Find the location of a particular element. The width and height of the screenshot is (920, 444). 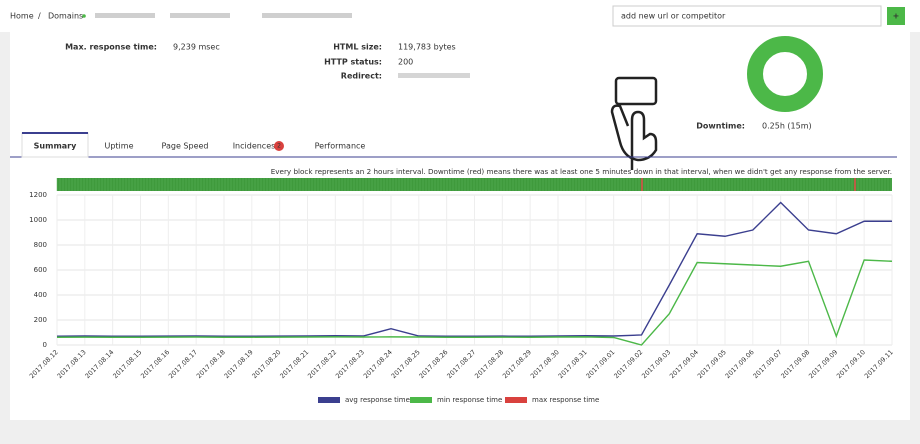

badge is located at coordinates (279, 146).